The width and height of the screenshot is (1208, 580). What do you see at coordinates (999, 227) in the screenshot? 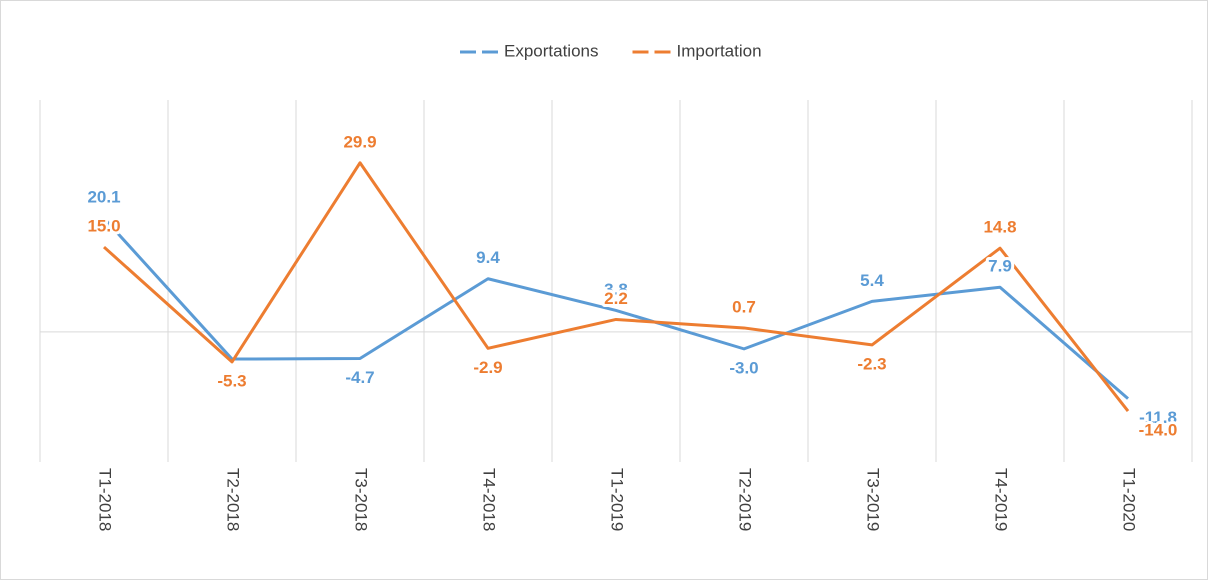
I see `data-label: 14.8` at bounding box center [999, 227].